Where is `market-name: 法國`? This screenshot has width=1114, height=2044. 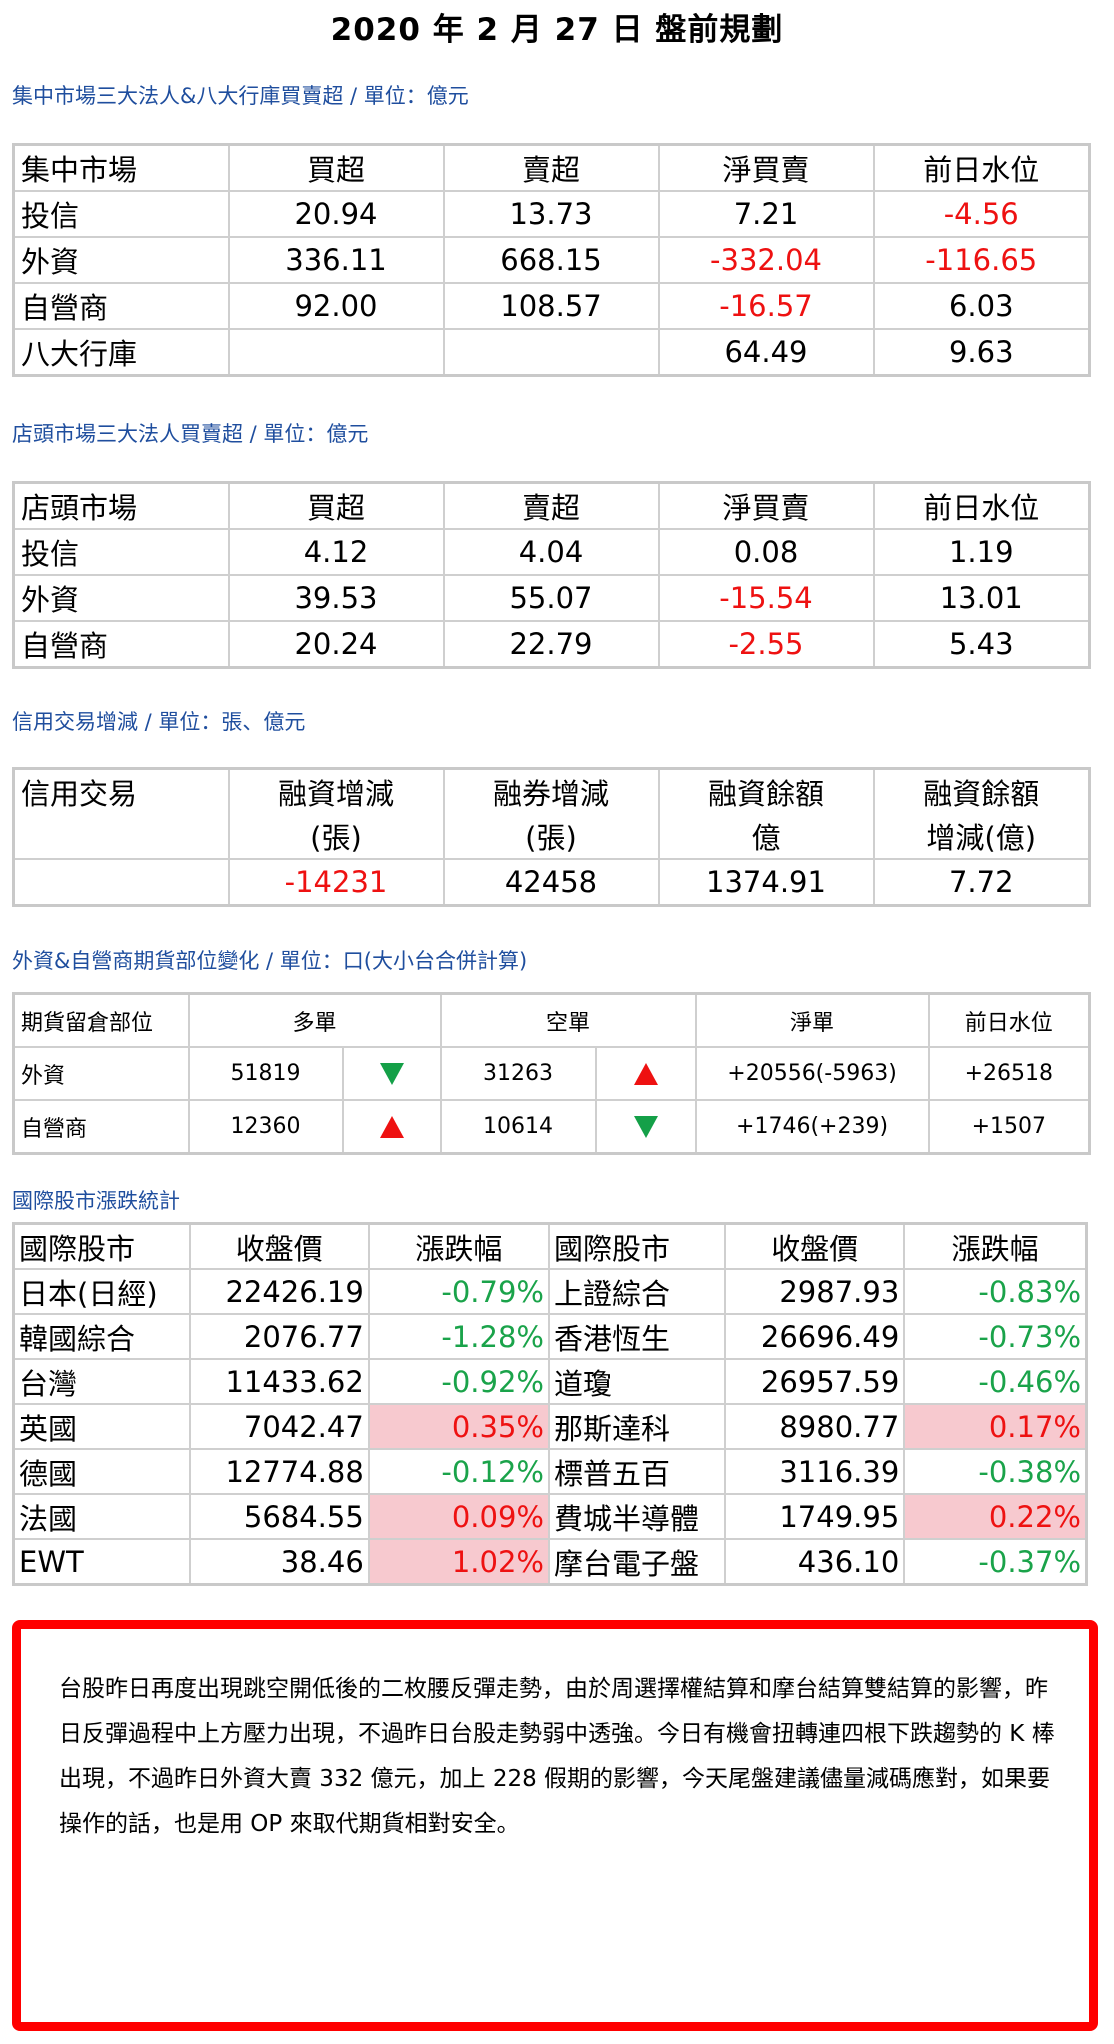 market-name: 法國 is located at coordinates (101, 1516).